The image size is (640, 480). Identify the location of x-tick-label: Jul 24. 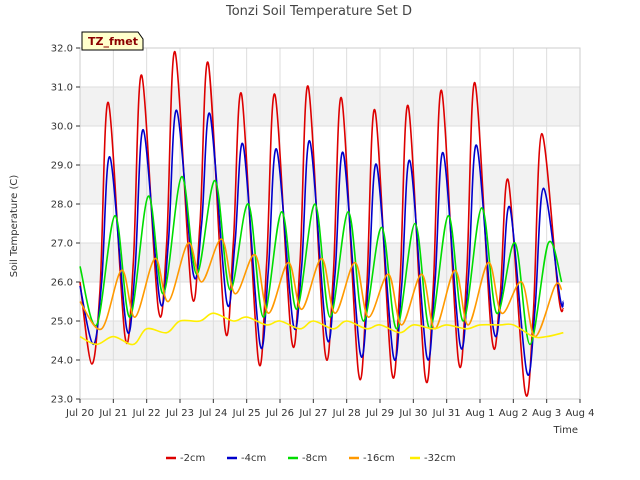
(212, 413).